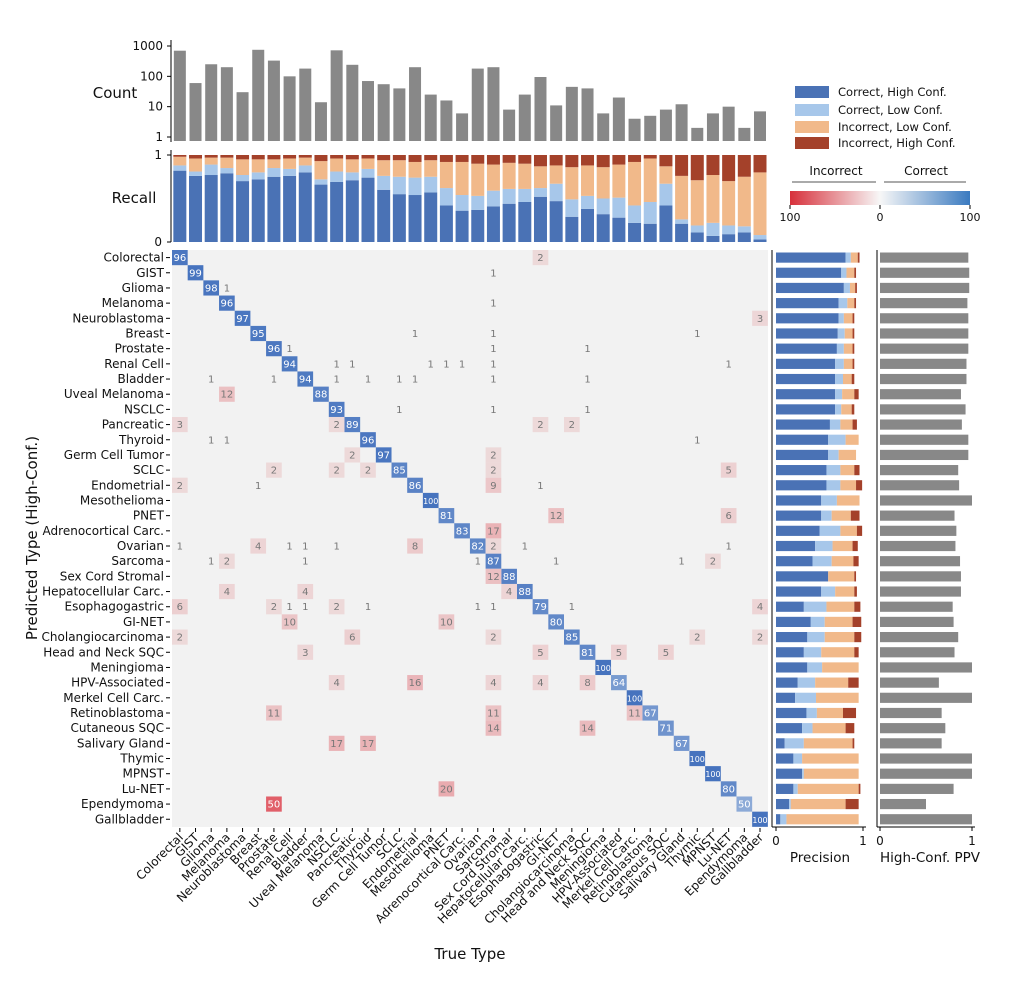 The width and height of the screenshot is (1028, 984). I want to click on row-label: Cholangiocarcinoma, so click(103, 637).